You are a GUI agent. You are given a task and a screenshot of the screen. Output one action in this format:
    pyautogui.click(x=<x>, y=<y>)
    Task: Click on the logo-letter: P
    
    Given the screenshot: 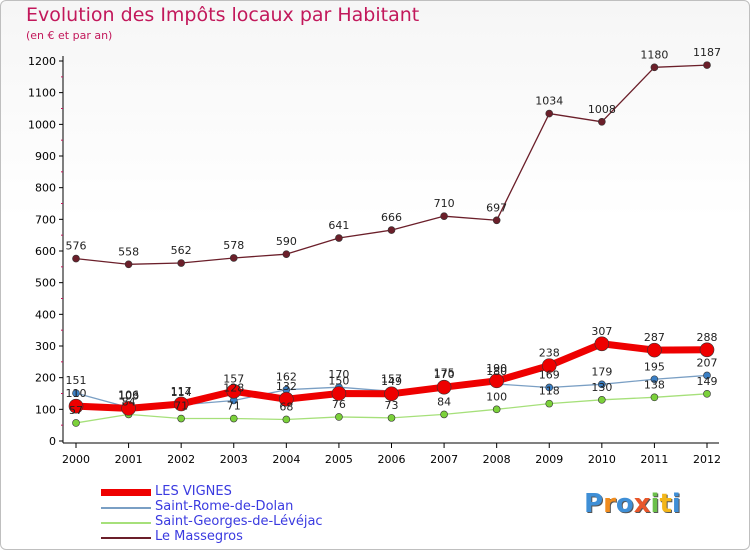 What is the action you would take?
    pyautogui.click(x=594, y=504)
    